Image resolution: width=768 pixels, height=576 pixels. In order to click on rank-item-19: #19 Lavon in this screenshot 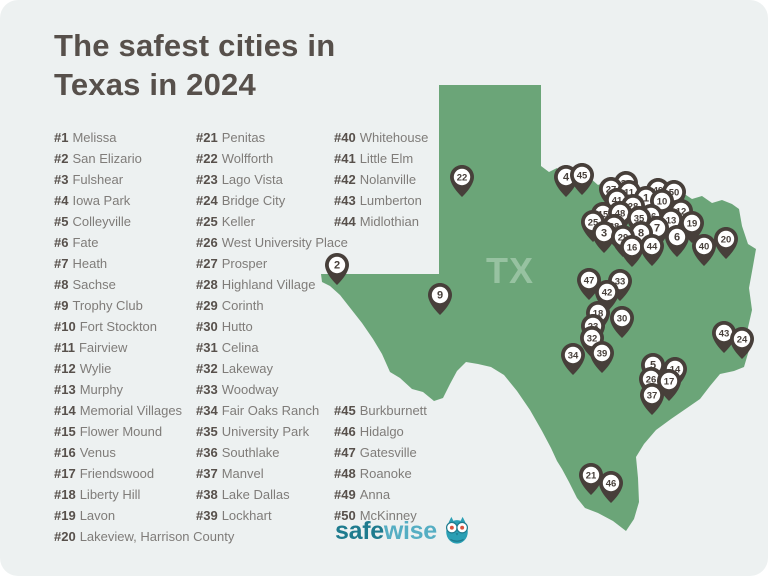, I will do `click(84, 515)`.